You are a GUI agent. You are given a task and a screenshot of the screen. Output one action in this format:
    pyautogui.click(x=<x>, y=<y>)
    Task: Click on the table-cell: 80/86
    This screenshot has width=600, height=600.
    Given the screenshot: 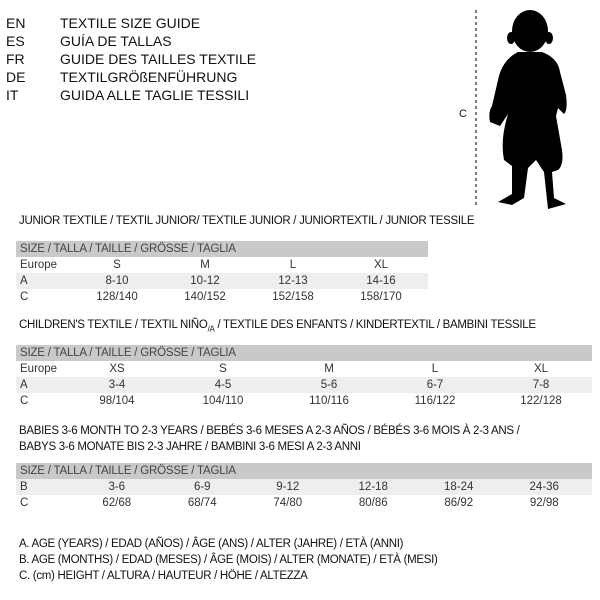 What is the action you would take?
    pyautogui.click(x=373, y=503)
    